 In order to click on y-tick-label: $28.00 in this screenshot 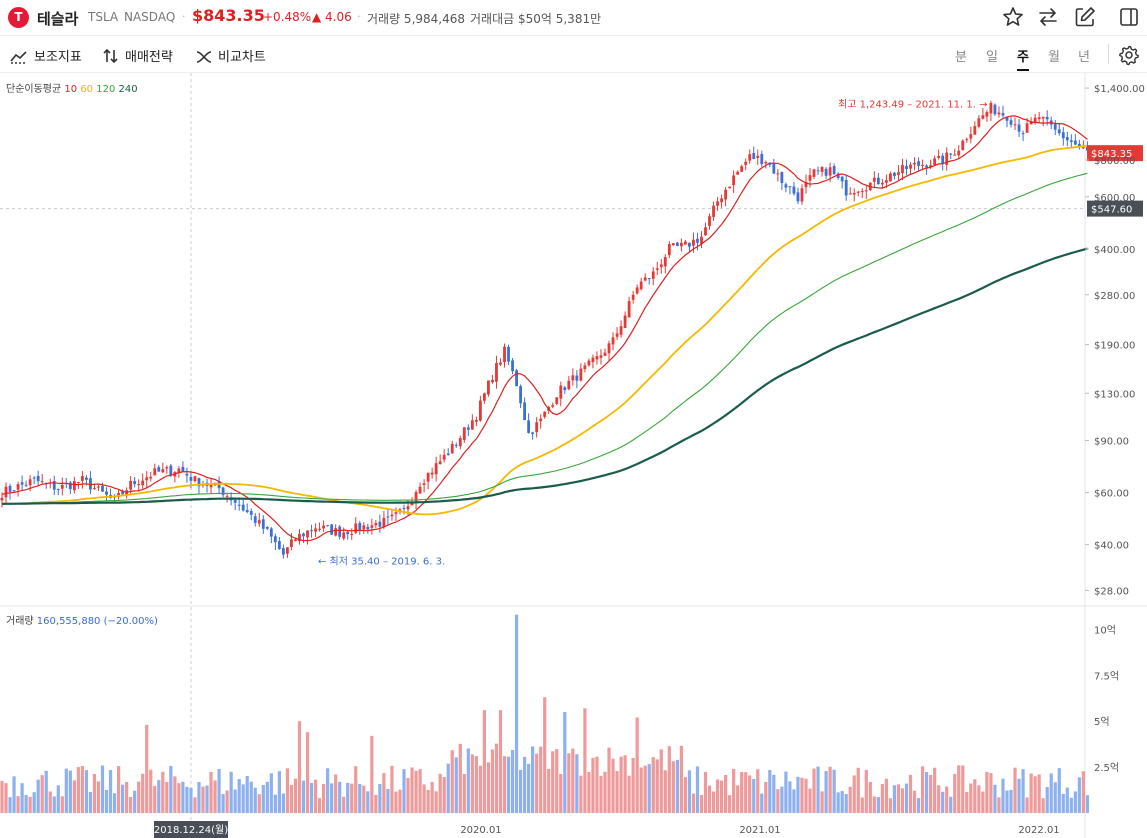, I will do `click(1111, 591)`.